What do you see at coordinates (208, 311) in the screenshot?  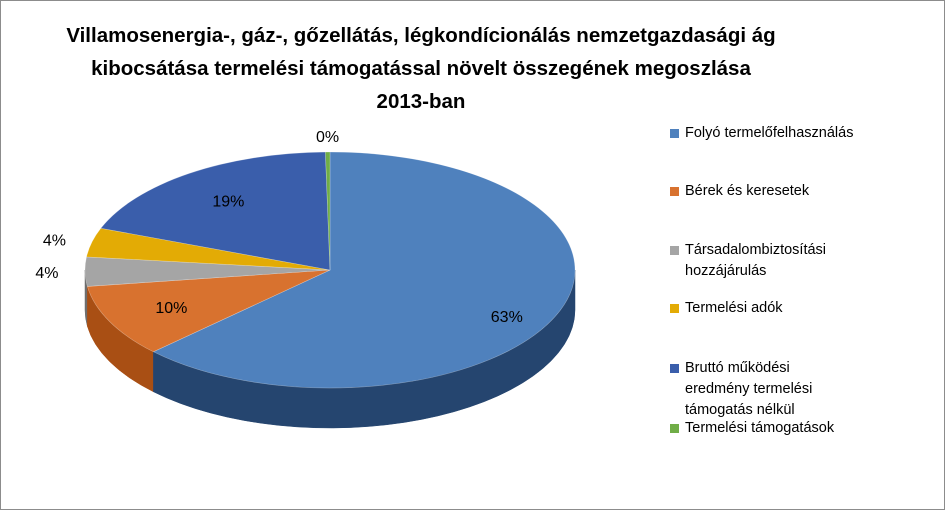 I see `pie-slice-berek-es-keresetek` at bounding box center [208, 311].